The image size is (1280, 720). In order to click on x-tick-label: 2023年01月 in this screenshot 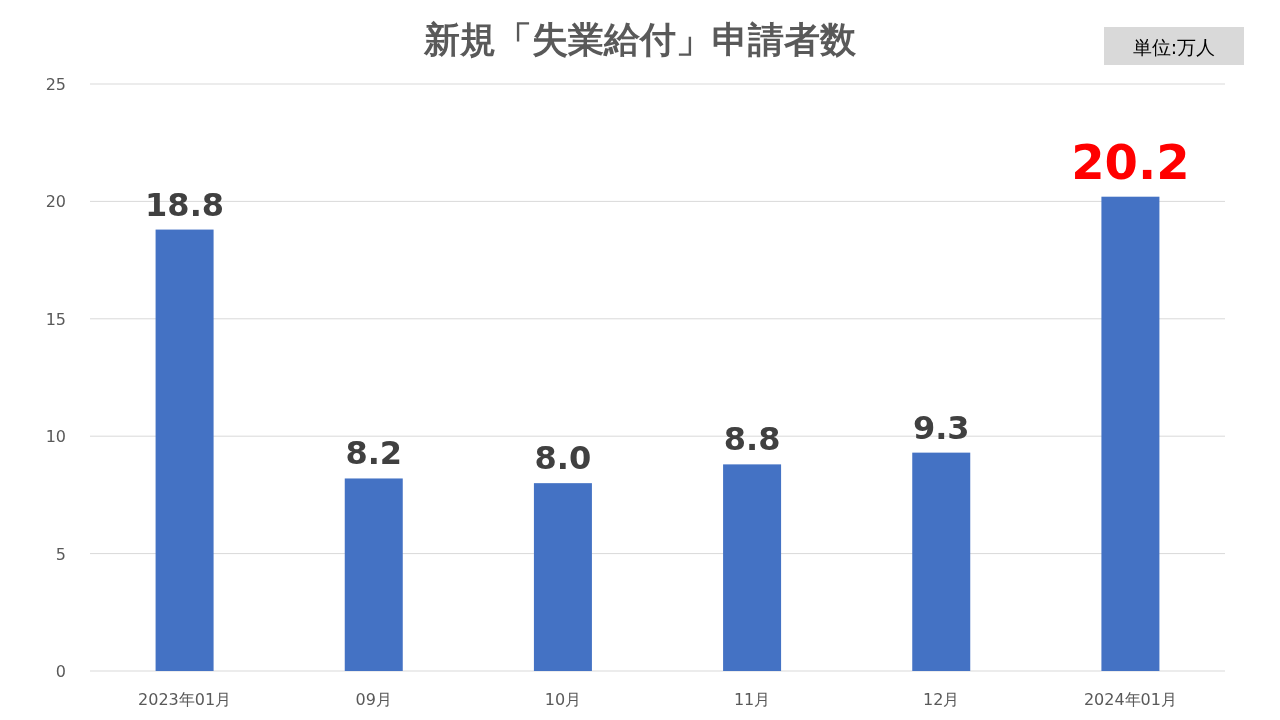, I will do `click(185, 699)`.